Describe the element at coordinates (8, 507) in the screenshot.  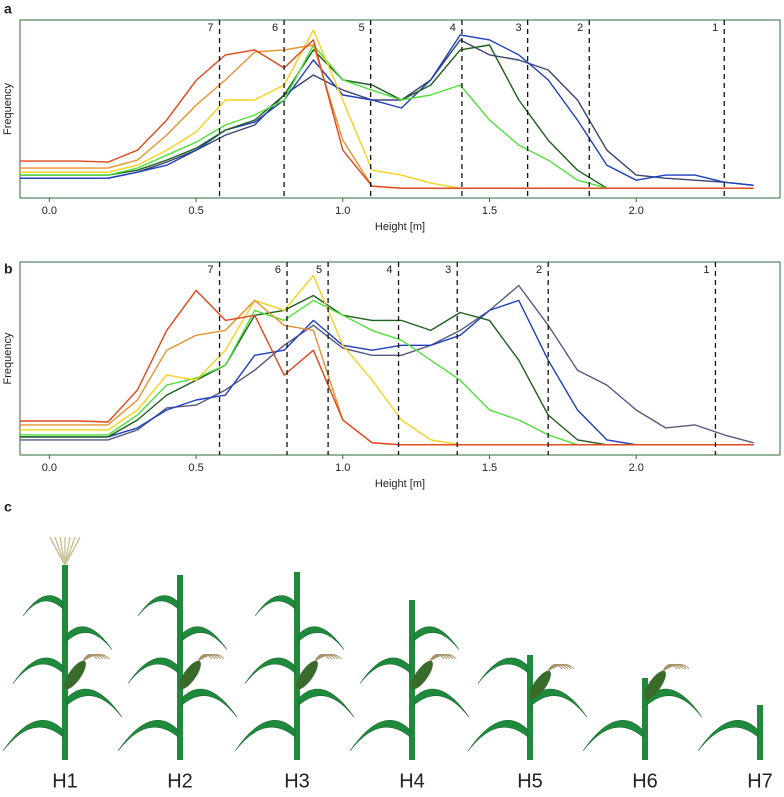
I see `panel-label: c` at that location.